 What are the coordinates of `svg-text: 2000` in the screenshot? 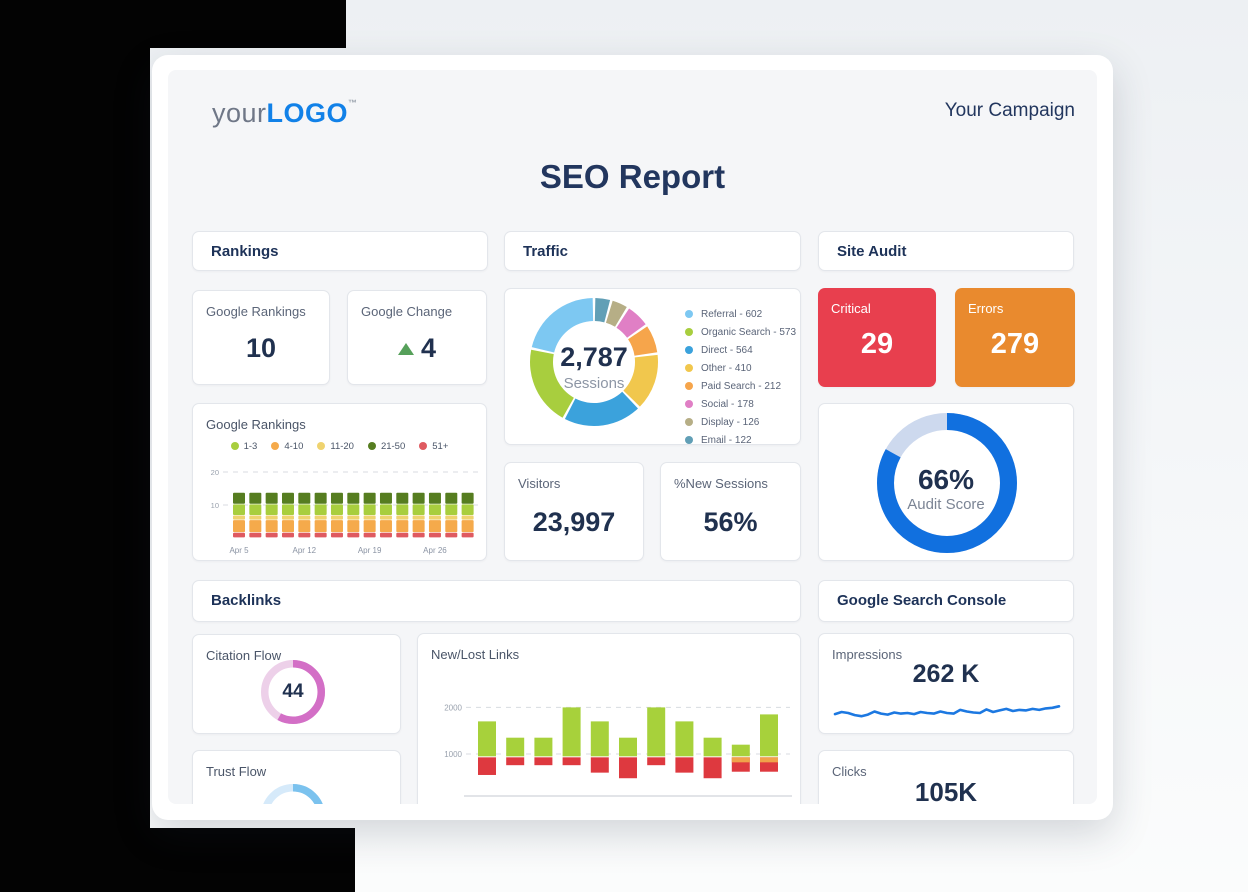 It's located at (453, 707).